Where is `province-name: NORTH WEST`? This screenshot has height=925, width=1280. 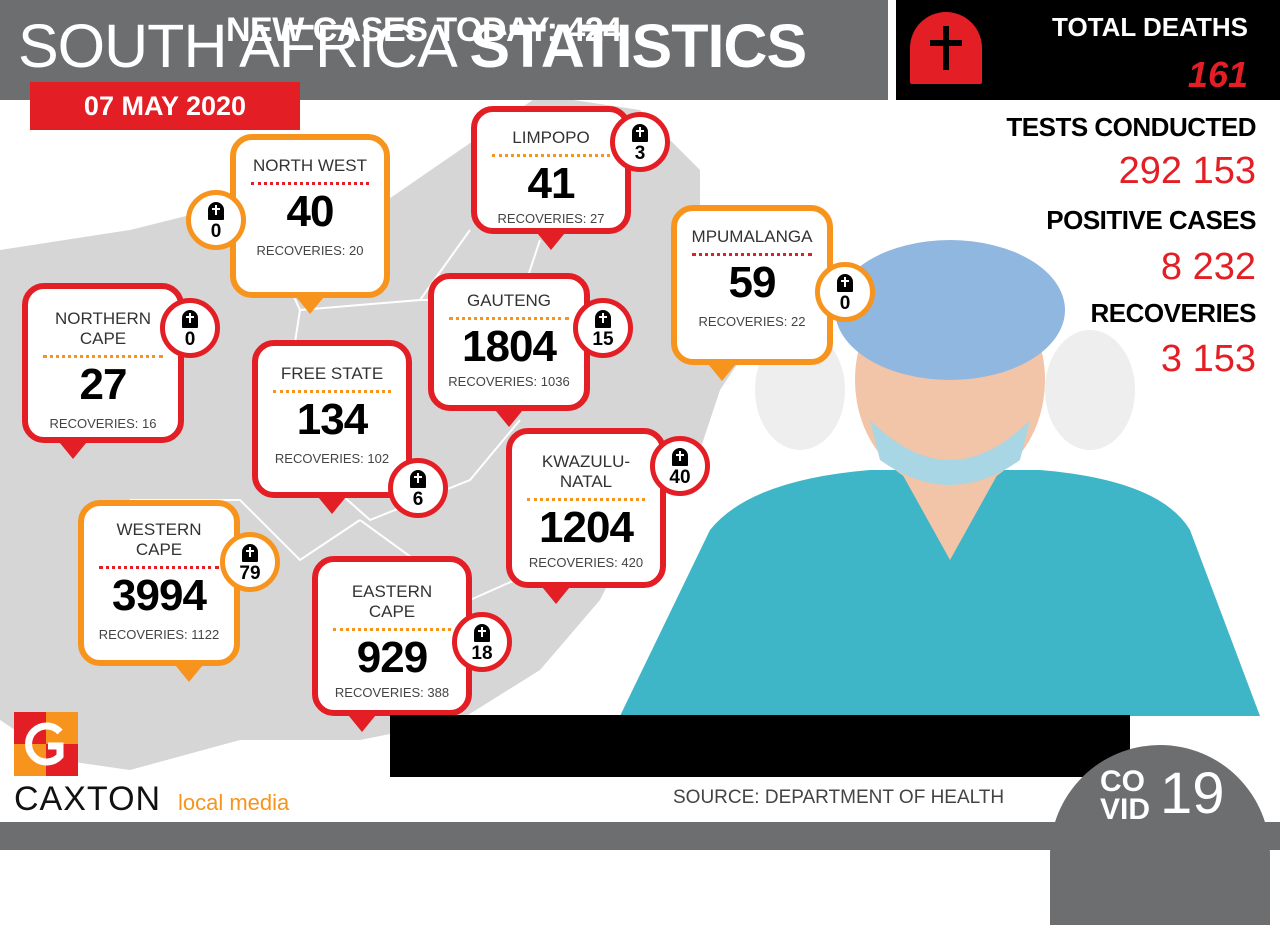 province-name: NORTH WEST is located at coordinates (310, 165).